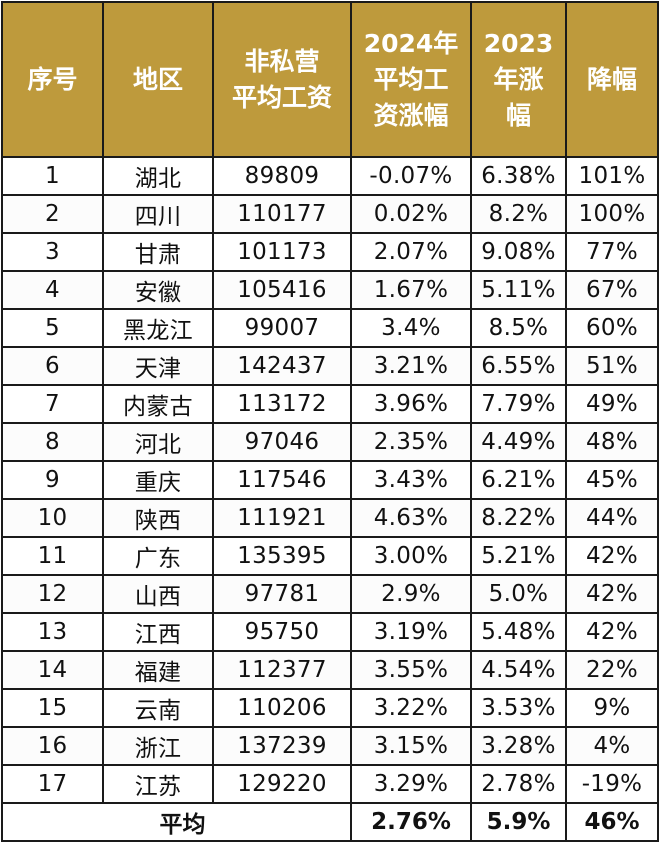  What do you see at coordinates (176, 822) in the screenshot?
I see `average-label: 平均` at bounding box center [176, 822].